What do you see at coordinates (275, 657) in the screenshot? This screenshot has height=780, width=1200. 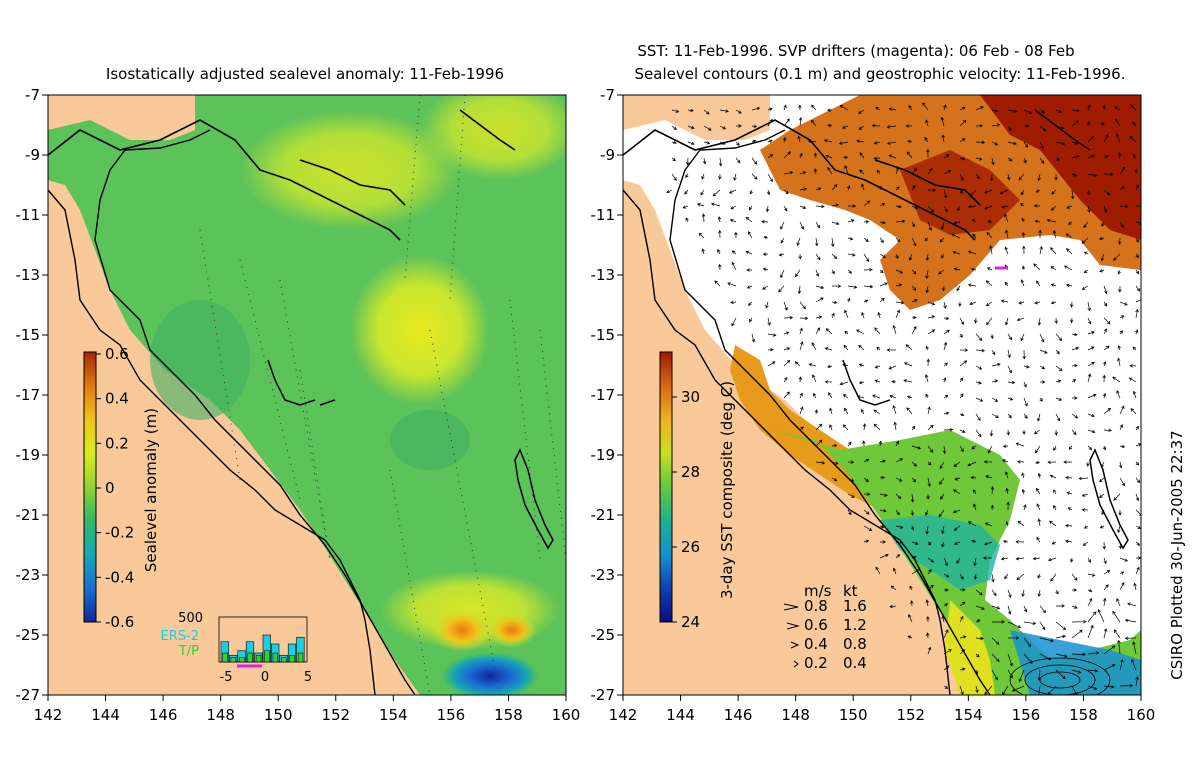 I see `histogram-bar-tp` at bounding box center [275, 657].